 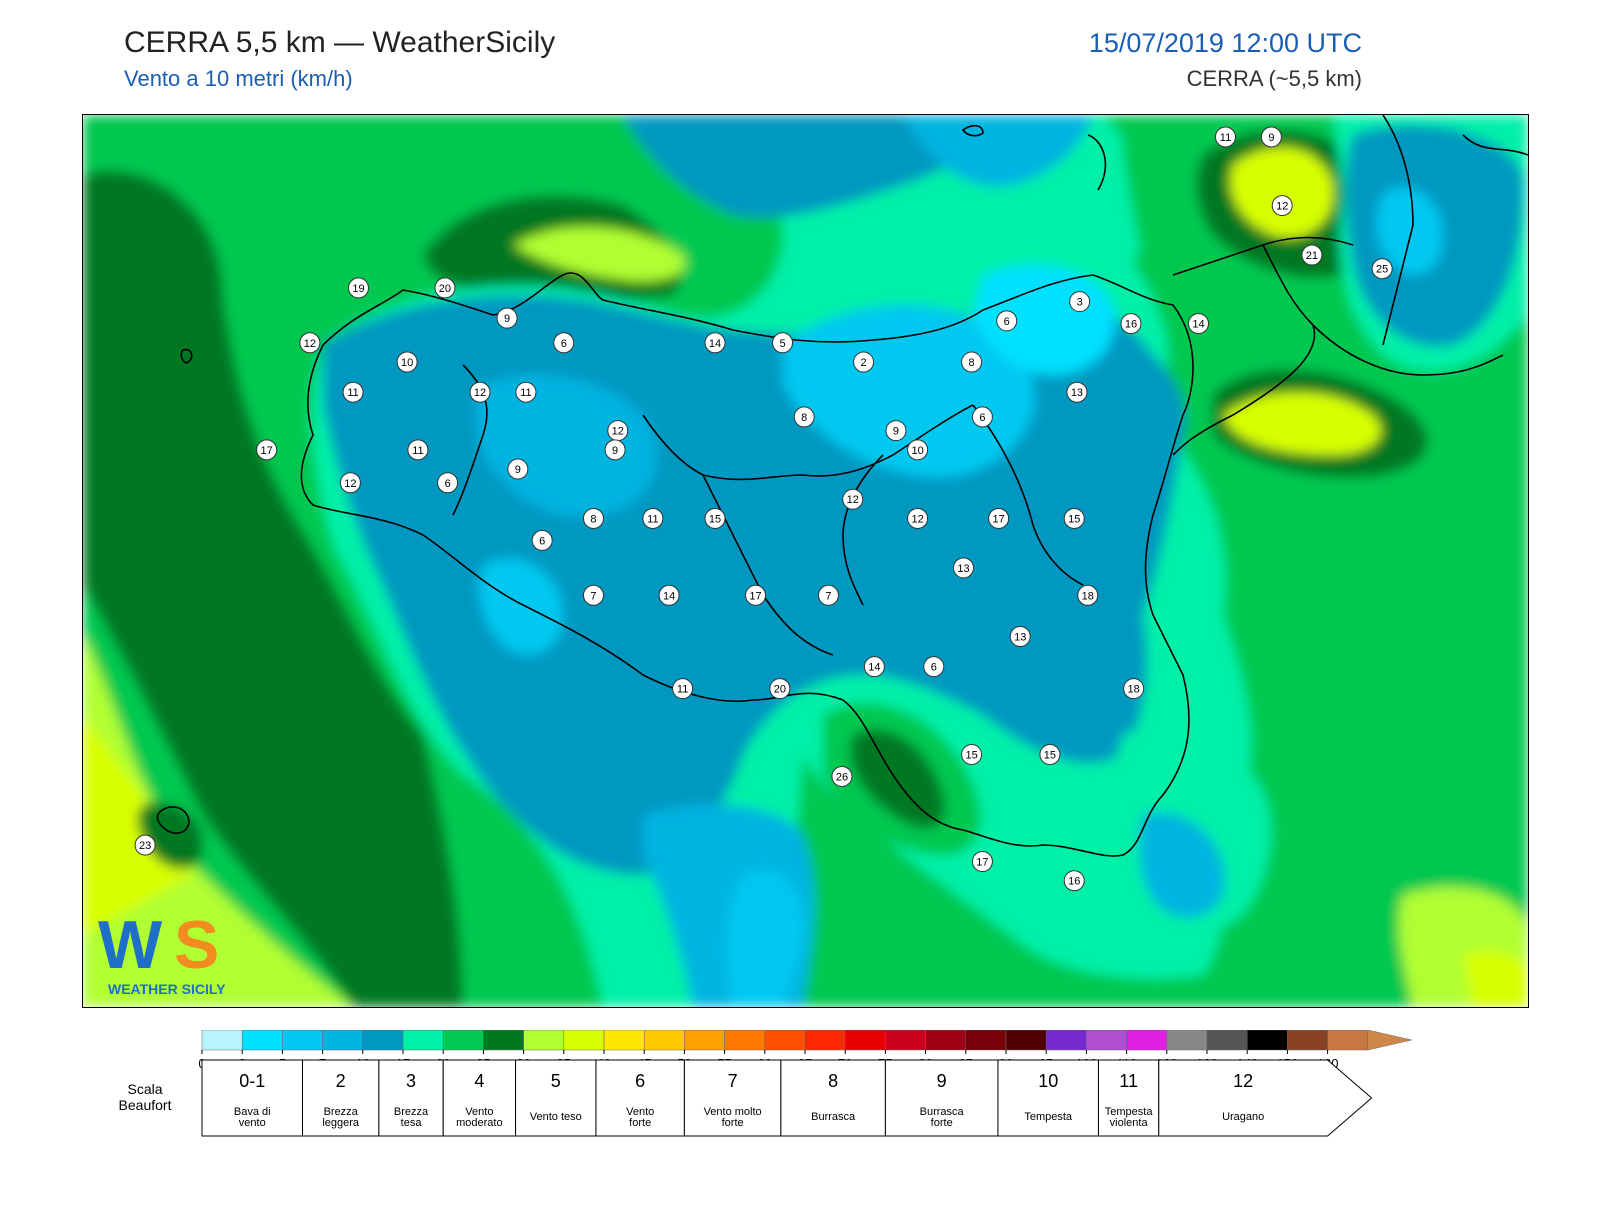 I want to click on station-value: 26, so click(x=842, y=777).